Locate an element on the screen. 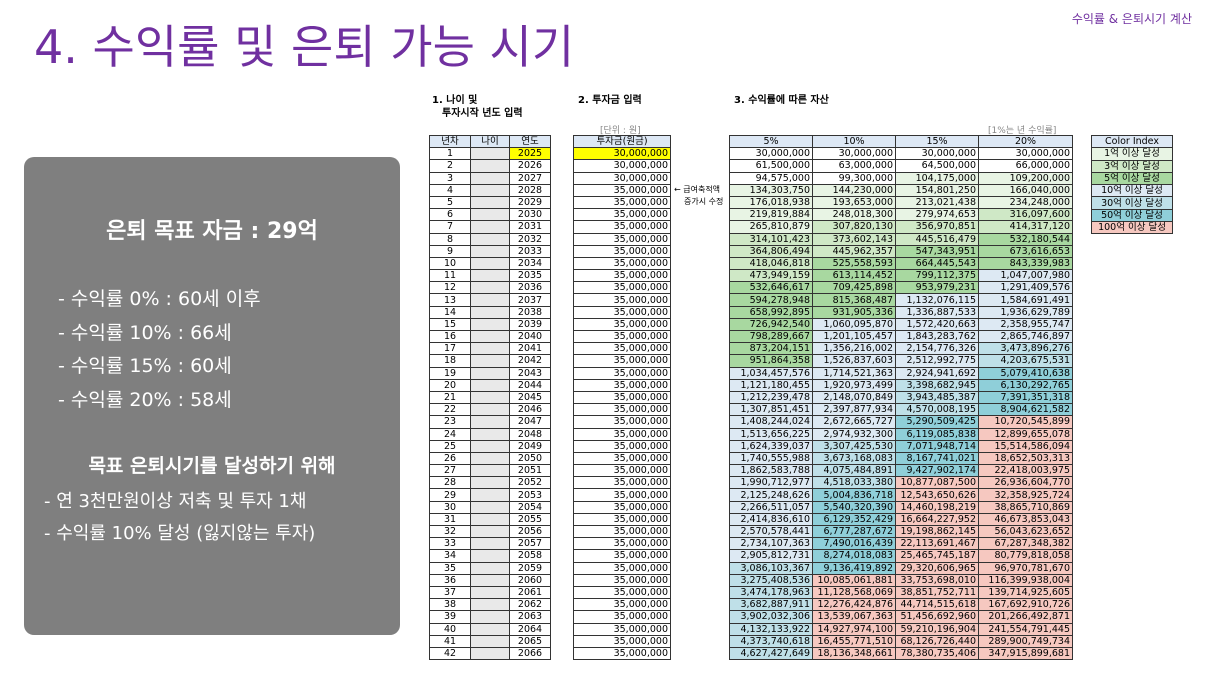 The height and width of the screenshot is (684, 1216). table-cell: 843,339,983 is located at coordinates (1025, 263).